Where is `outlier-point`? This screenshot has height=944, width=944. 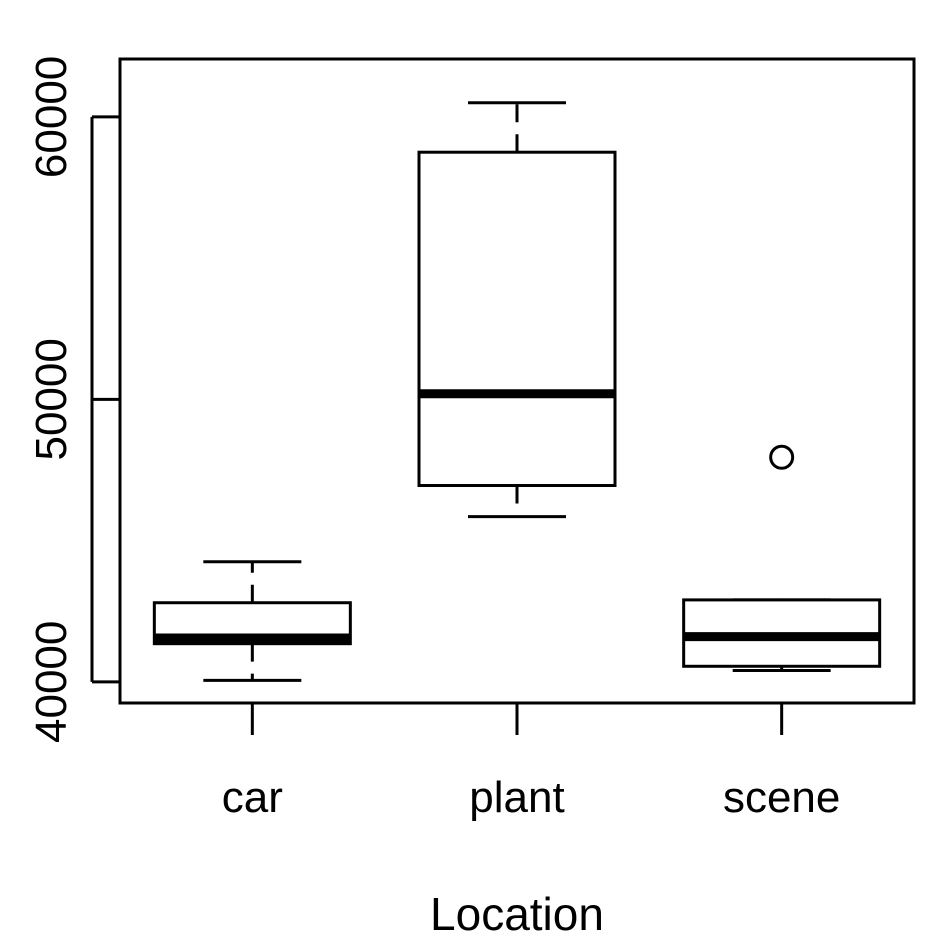 outlier-point is located at coordinates (782, 457).